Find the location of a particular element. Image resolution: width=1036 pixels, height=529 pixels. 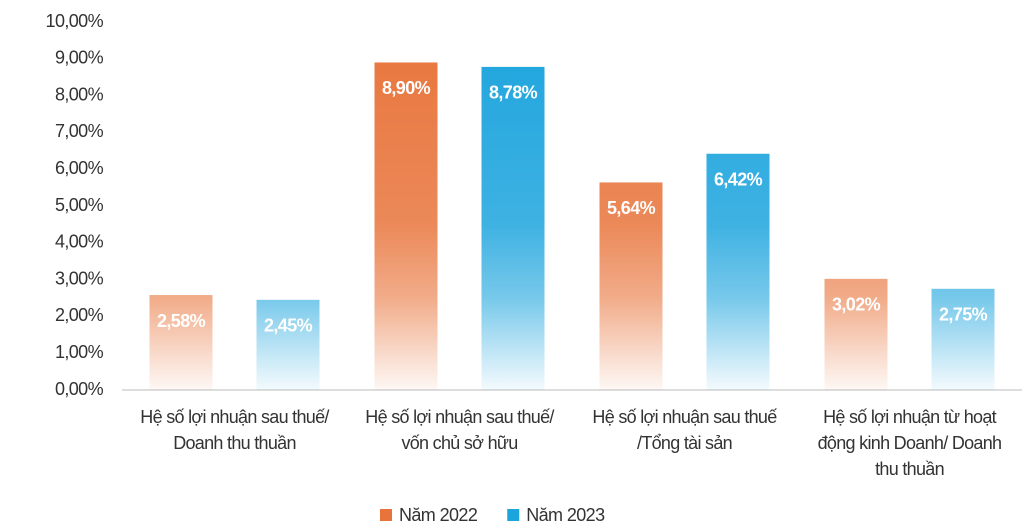

y-tick-label: 3,00% is located at coordinates (79, 278).